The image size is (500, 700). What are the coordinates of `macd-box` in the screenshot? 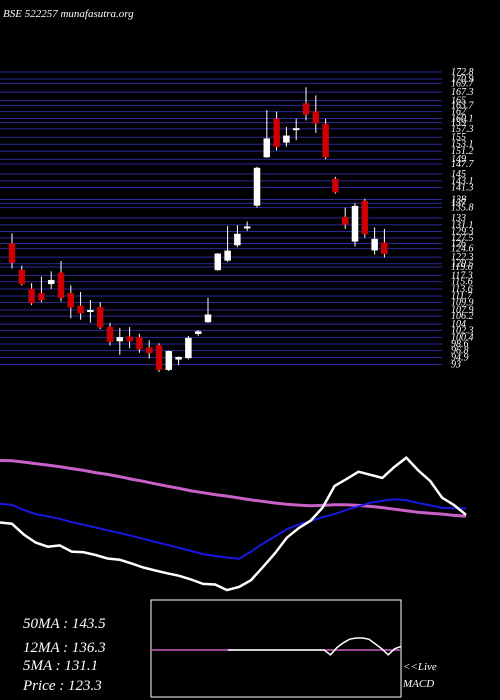 It's located at (276, 648).